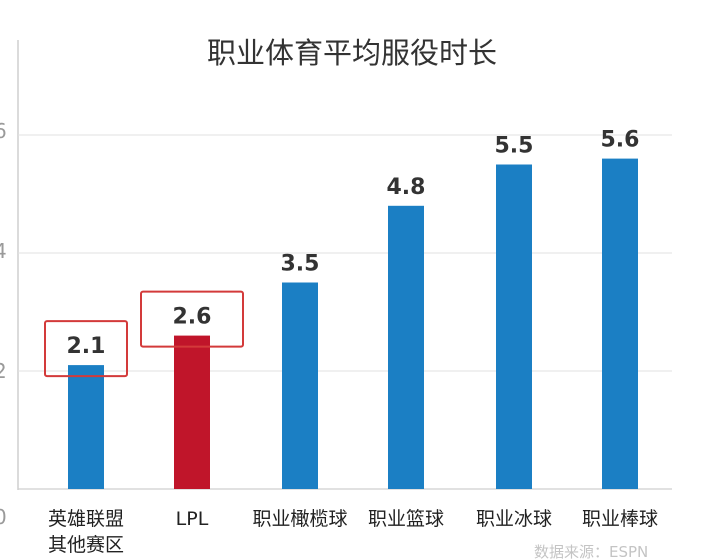 This screenshot has width=716, height=560. What do you see at coordinates (86, 519) in the screenshot?
I see `category-label: 英雄联盟` at bounding box center [86, 519].